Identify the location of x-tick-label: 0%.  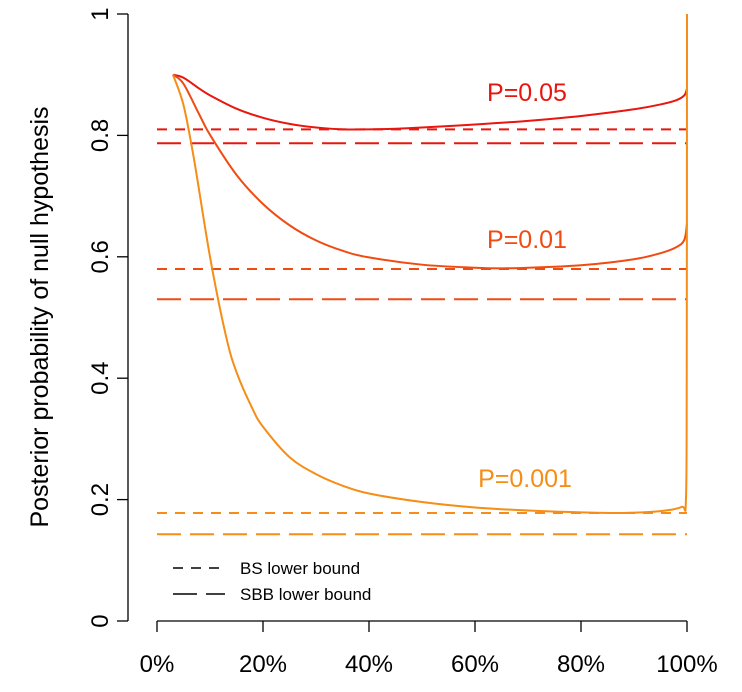
(157, 664).